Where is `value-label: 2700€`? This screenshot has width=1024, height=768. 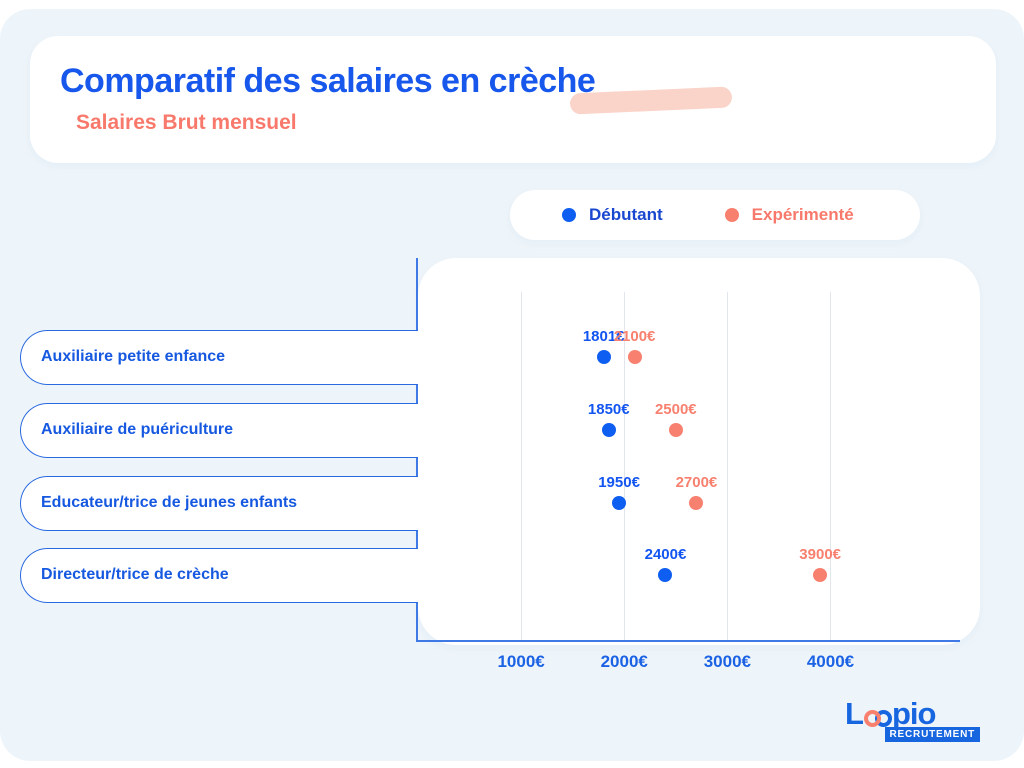 value-label: 2700€ is located at coordinates (696, 482).